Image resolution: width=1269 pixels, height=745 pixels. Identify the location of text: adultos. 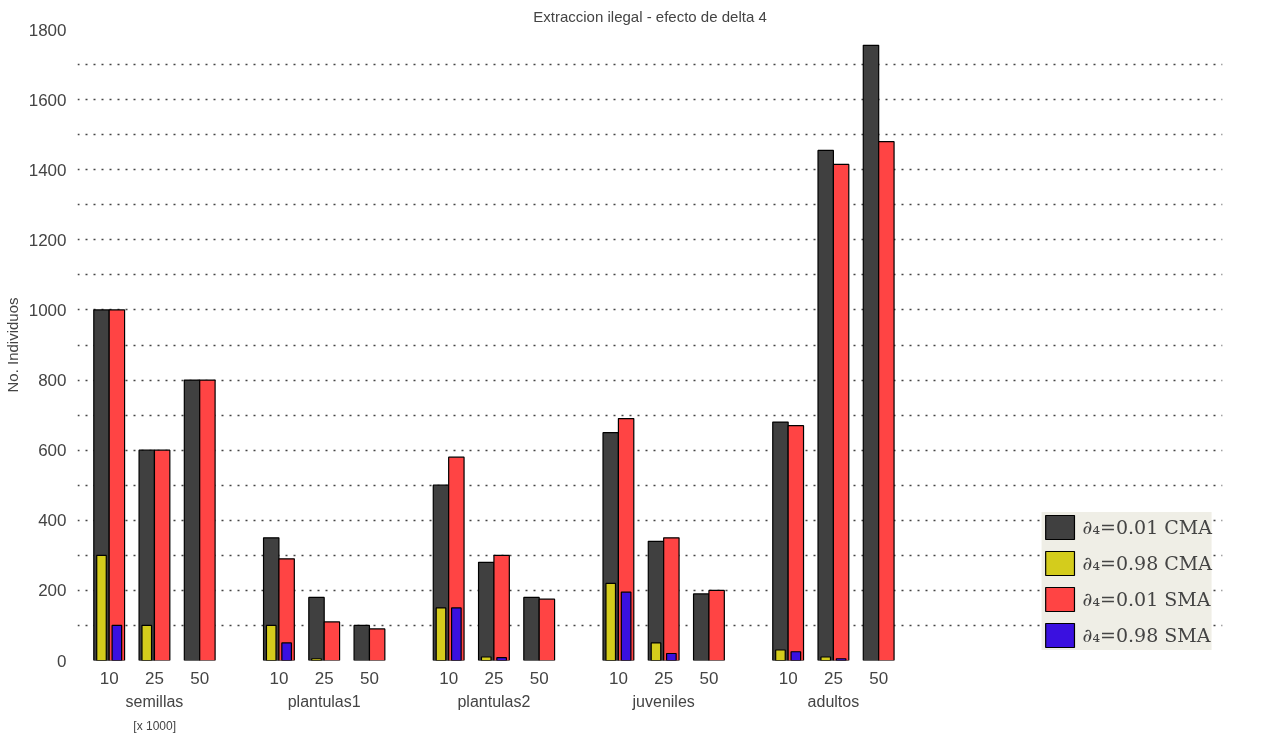
(833, 701).